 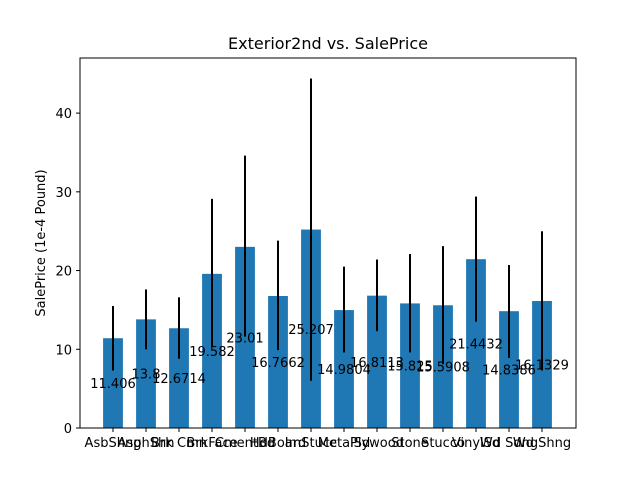 I want to click on x-tick-label-11: VinylSd, so click(x=476, y=443).